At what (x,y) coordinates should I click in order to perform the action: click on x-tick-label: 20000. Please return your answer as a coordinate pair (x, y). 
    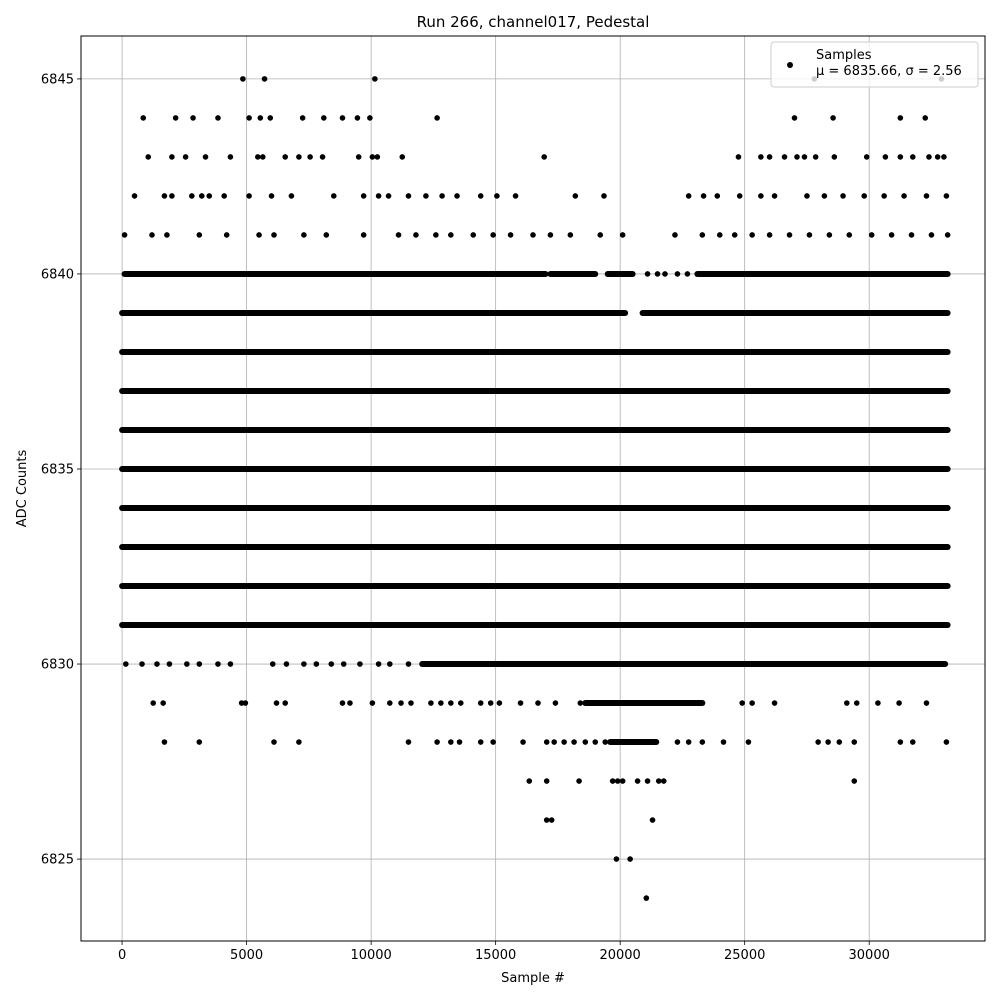
    Looking at the image, I should click on (619, 955).